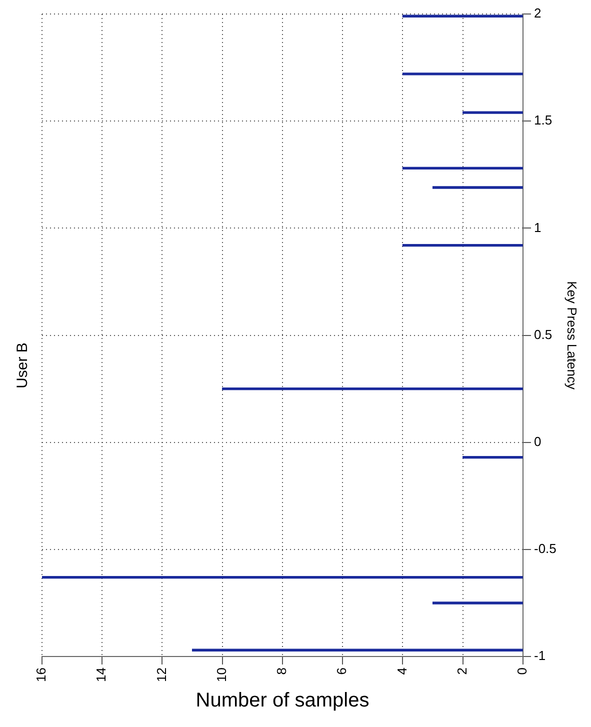 This screenshot has width=591, height=727. Describe the element at coordinates (101, 675) in the screenshot. I see `x-tick-label: 14` at that location.